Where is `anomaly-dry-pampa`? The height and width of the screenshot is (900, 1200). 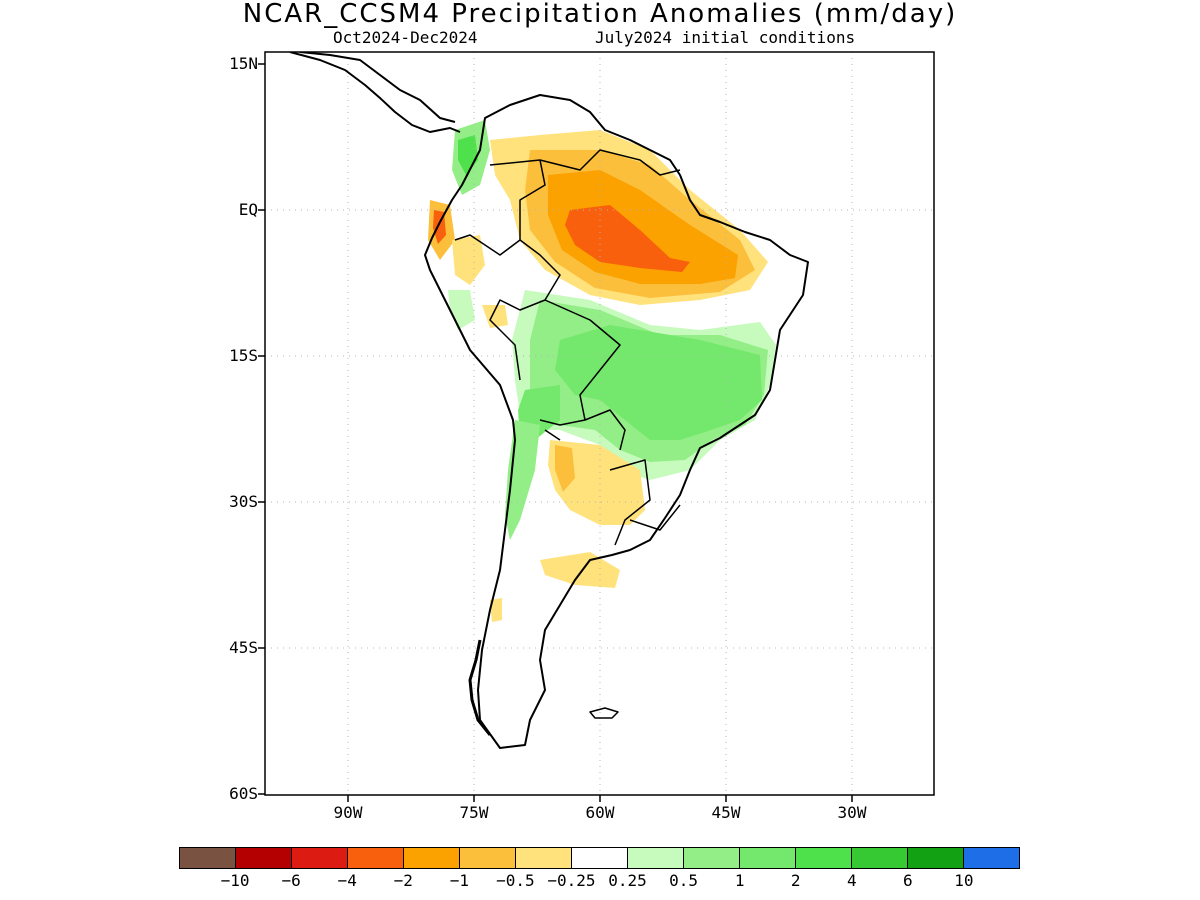
anomaly-dry-pampa is located at coordinates (580, 570).